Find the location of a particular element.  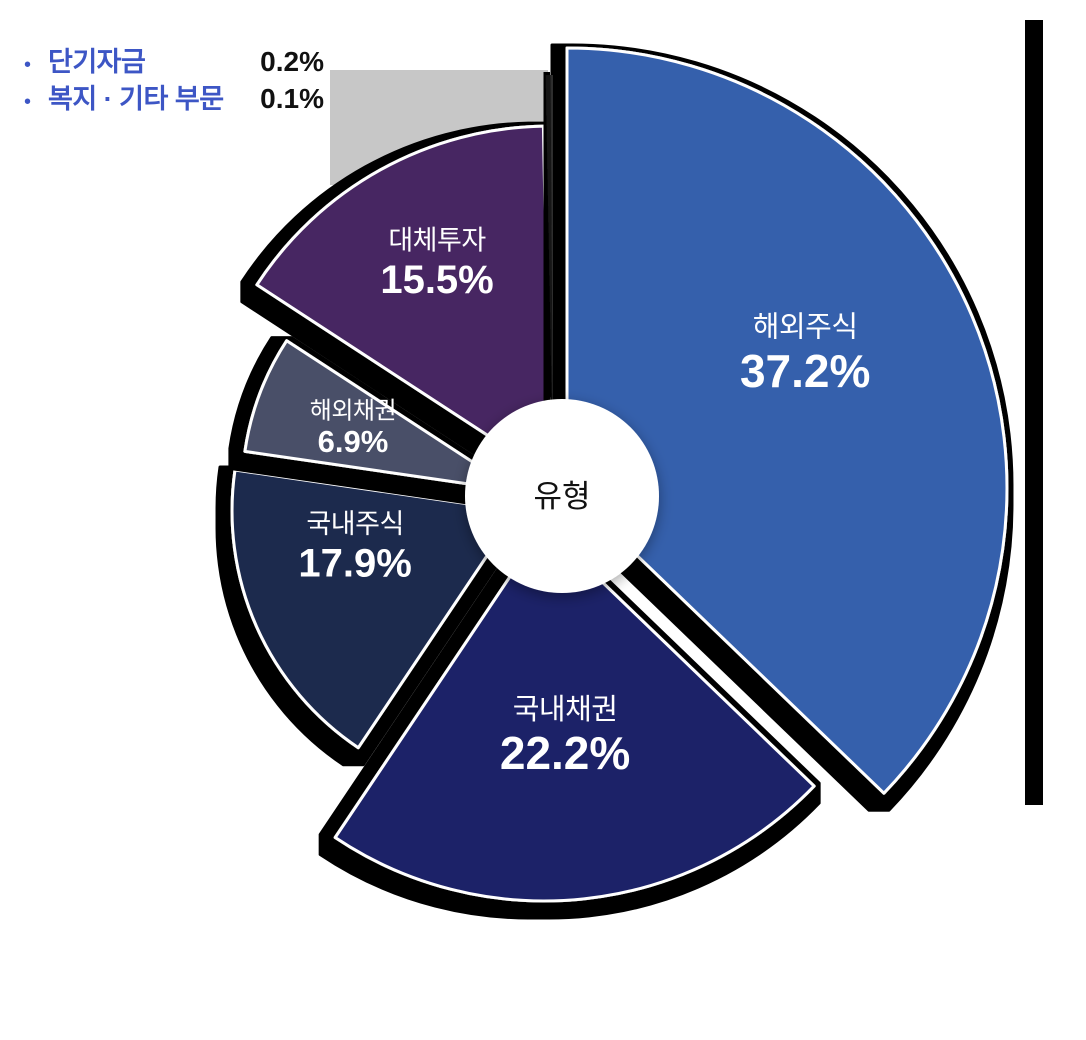

legend: • 단기자금 0.2% • 복지 · 기타 부문 0.1% is located at coordinates (174, 77).